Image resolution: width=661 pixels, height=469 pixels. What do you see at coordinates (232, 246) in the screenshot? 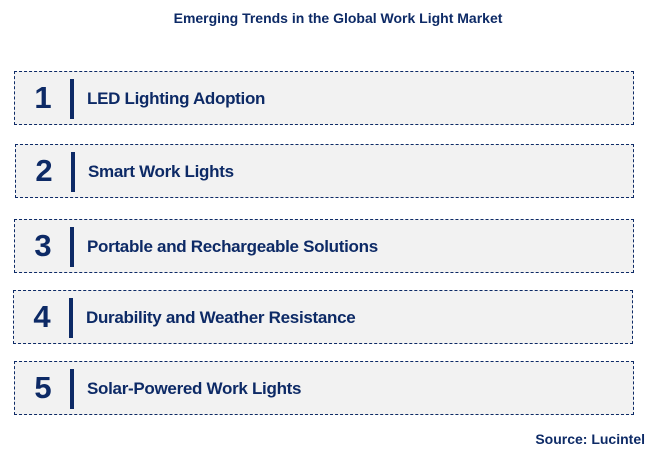
I see `item-label: Portable and Rechargeable Solutions` at bounding box center [232, 246].